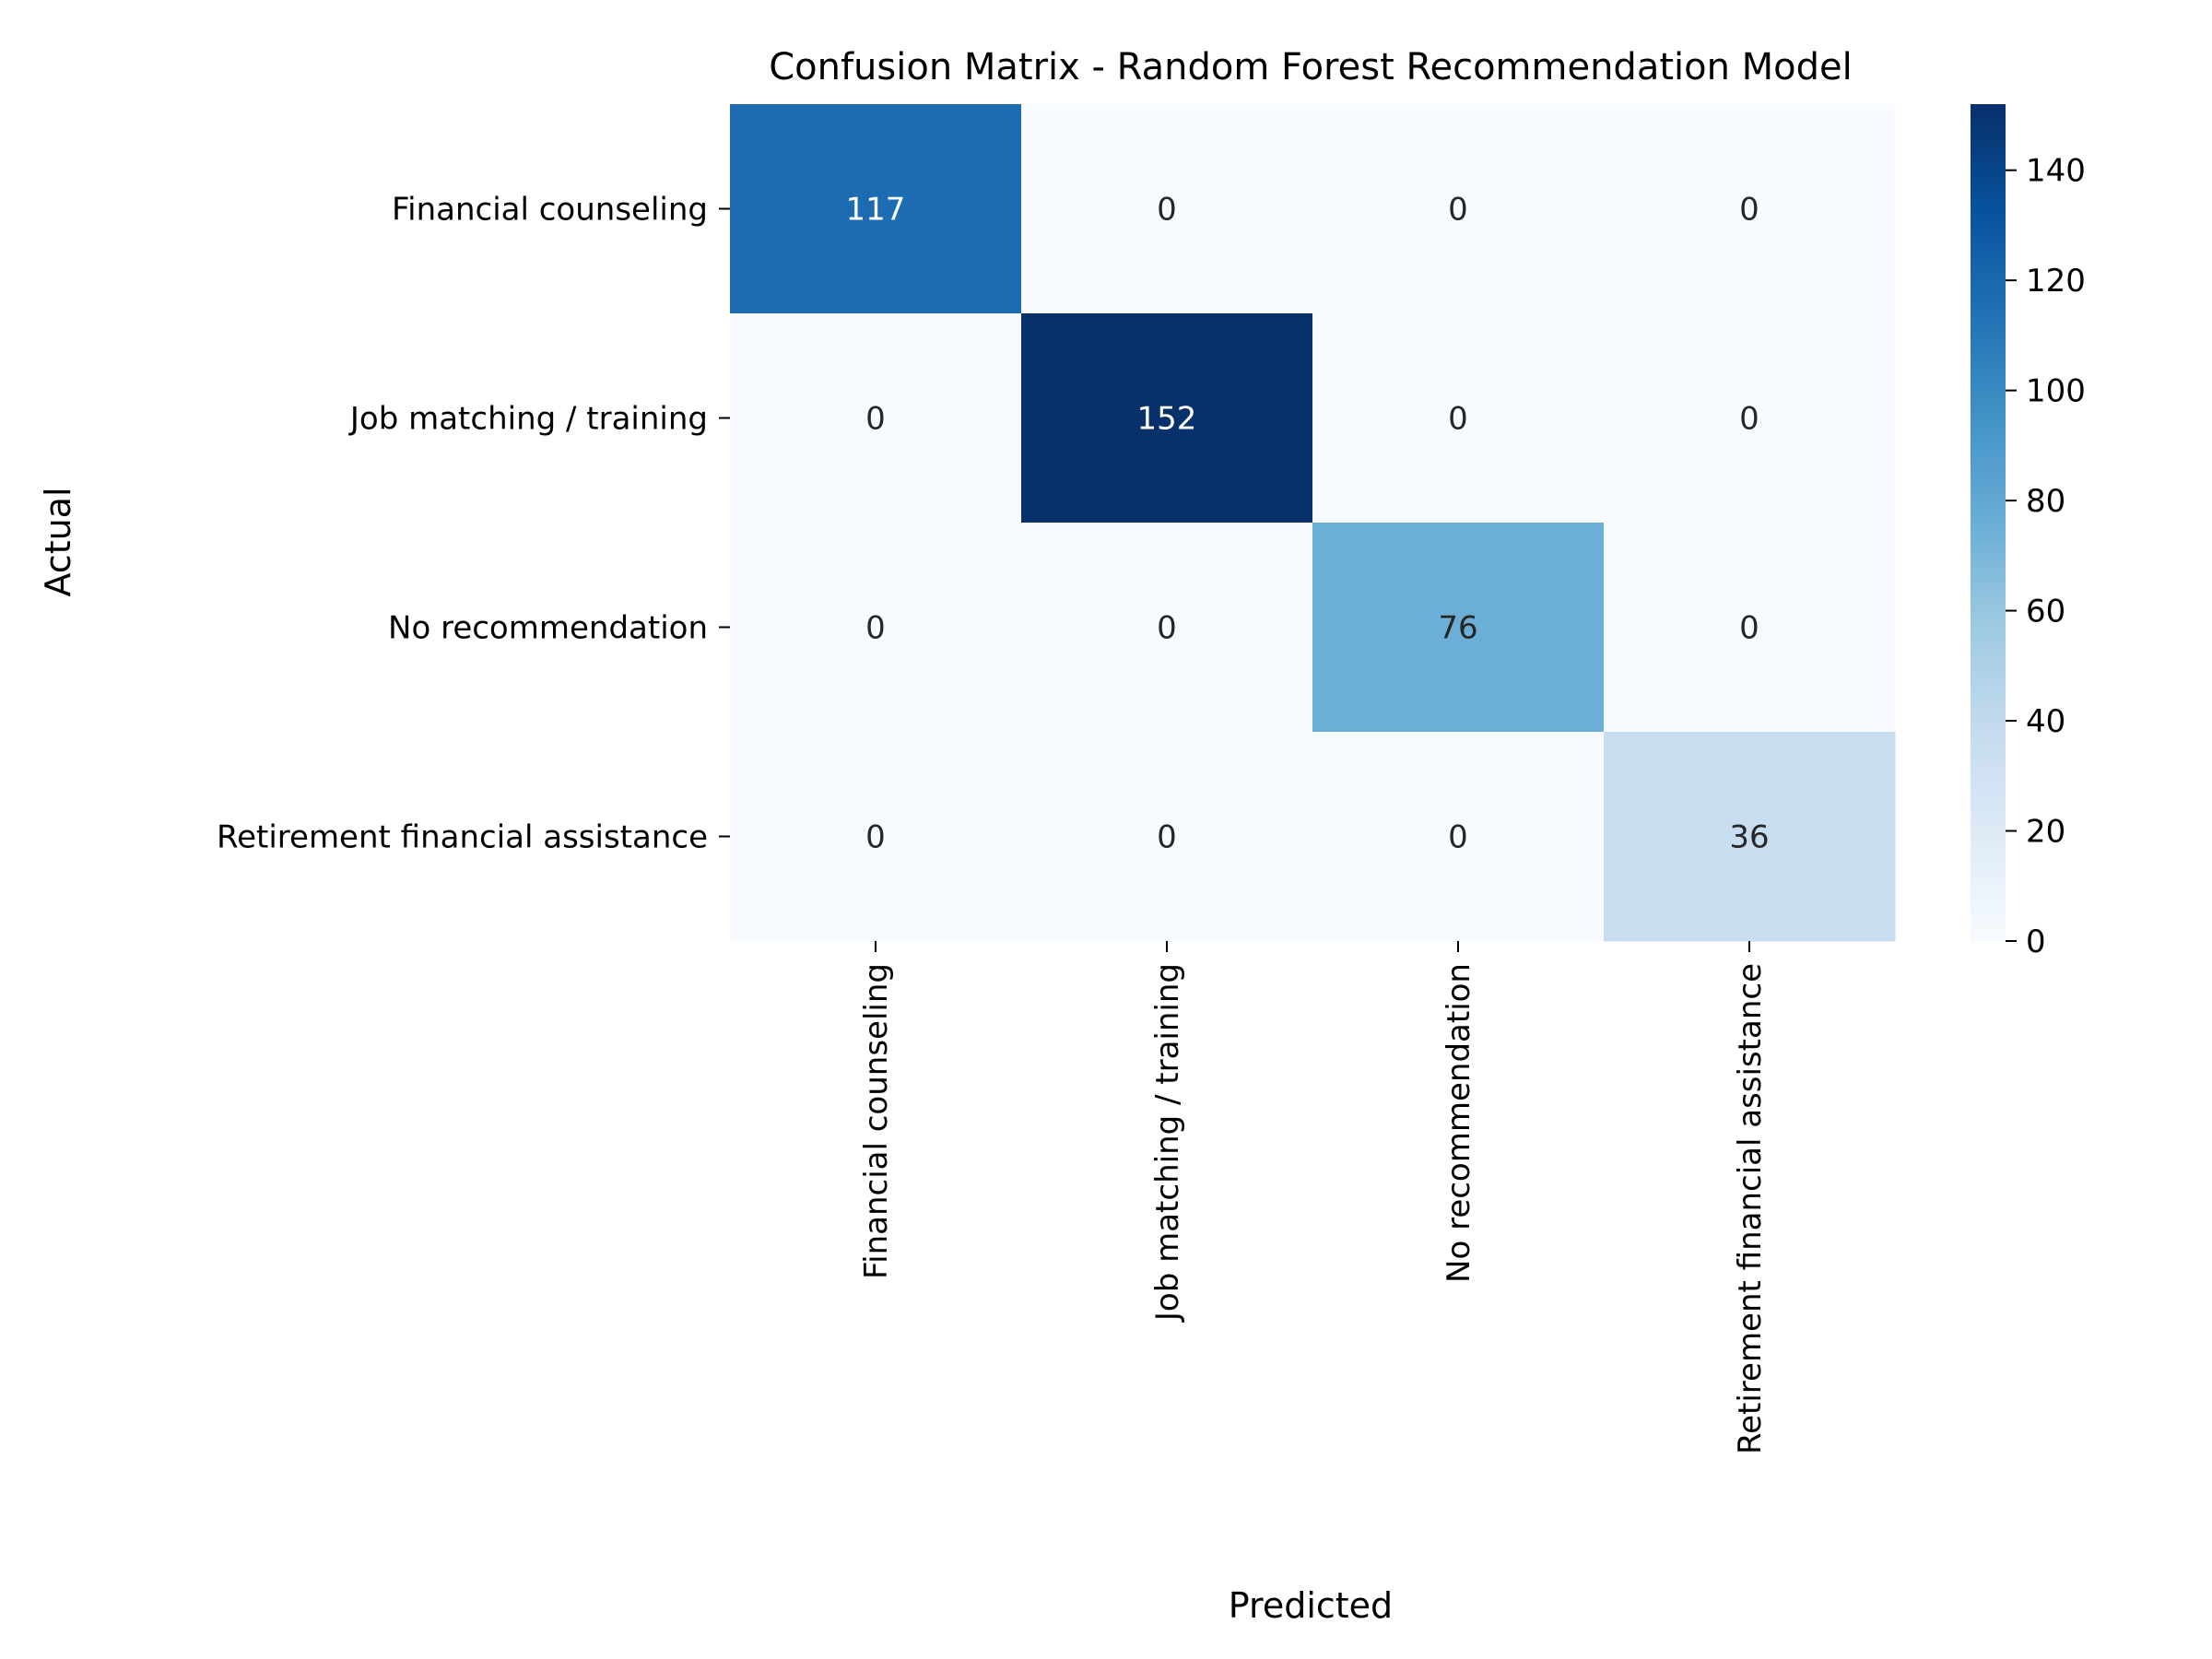  Describe the element at coordinates (2056, 171) in the screenshot. I see `colorbar-tick-label: 140` at that location.